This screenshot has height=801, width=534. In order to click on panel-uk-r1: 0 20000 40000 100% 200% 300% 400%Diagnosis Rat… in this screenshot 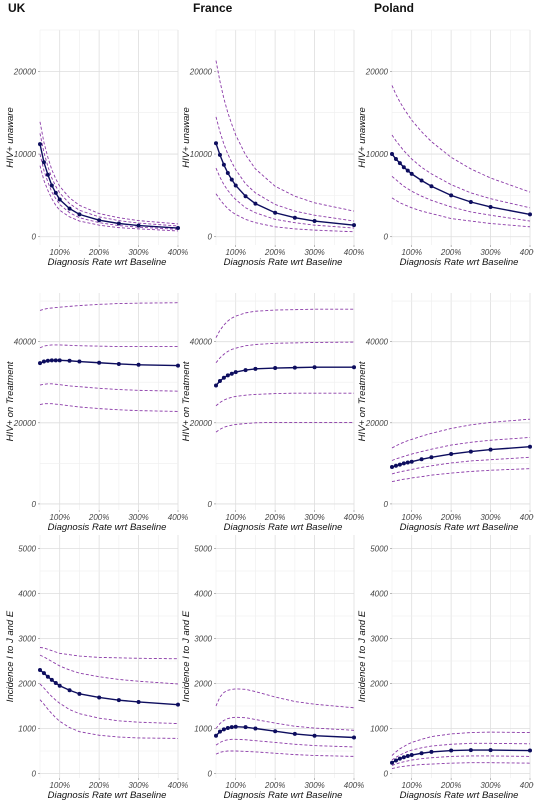, I will do `click(96, 413)`.